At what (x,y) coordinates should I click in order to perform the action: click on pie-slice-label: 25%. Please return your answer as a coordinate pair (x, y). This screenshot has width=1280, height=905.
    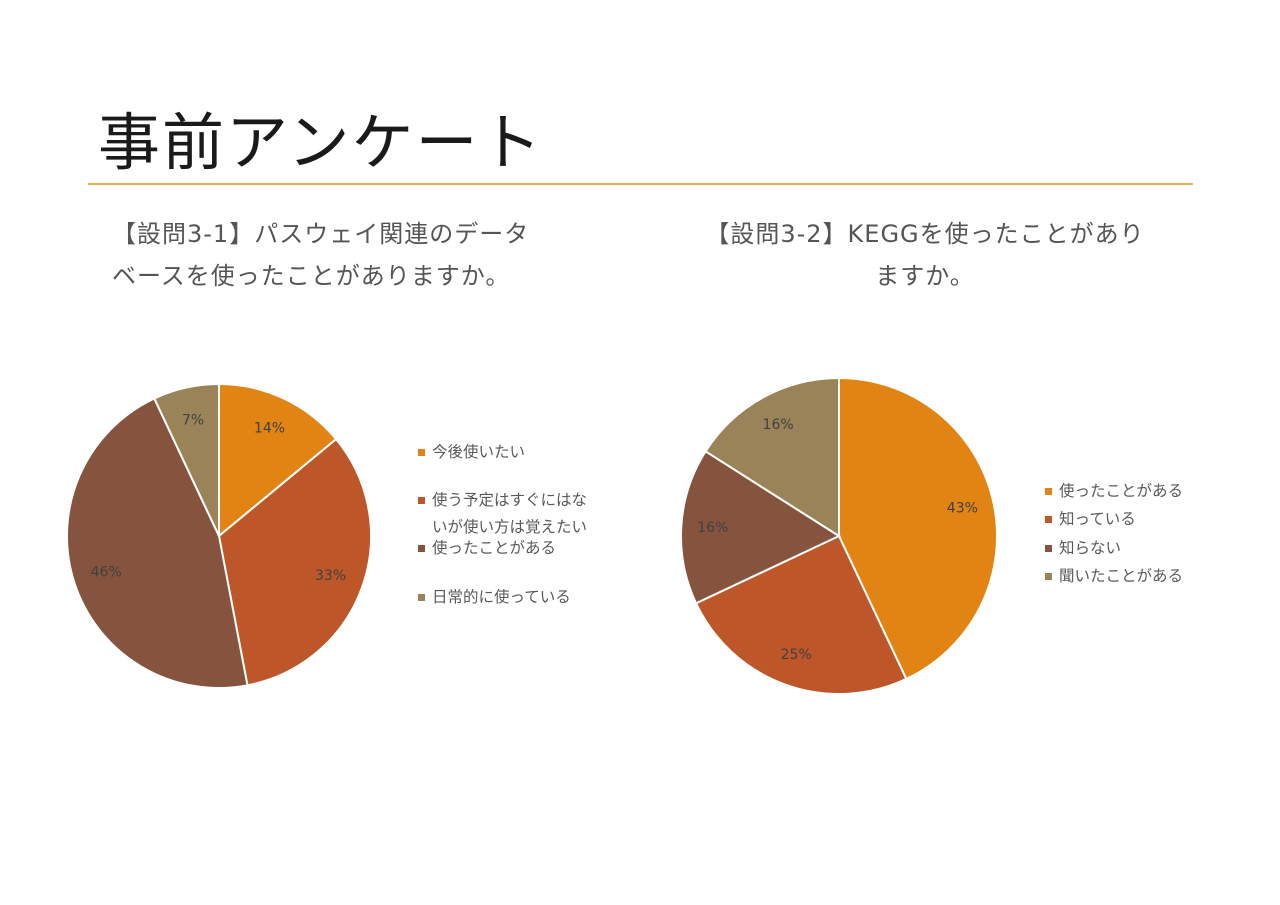
    Looking at the image, I should click on (796, 655).